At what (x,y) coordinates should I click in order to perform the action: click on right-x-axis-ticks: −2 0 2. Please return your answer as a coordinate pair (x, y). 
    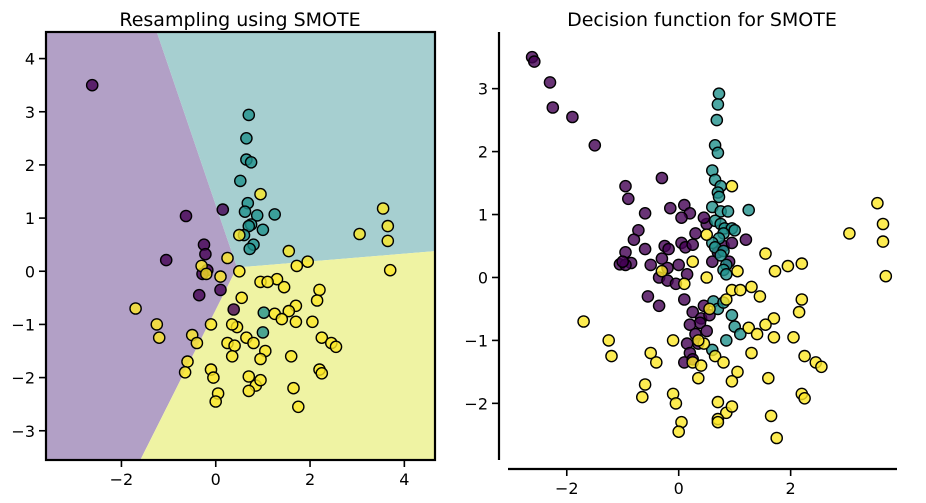
    Looking at the image, I should click on (675, 483).